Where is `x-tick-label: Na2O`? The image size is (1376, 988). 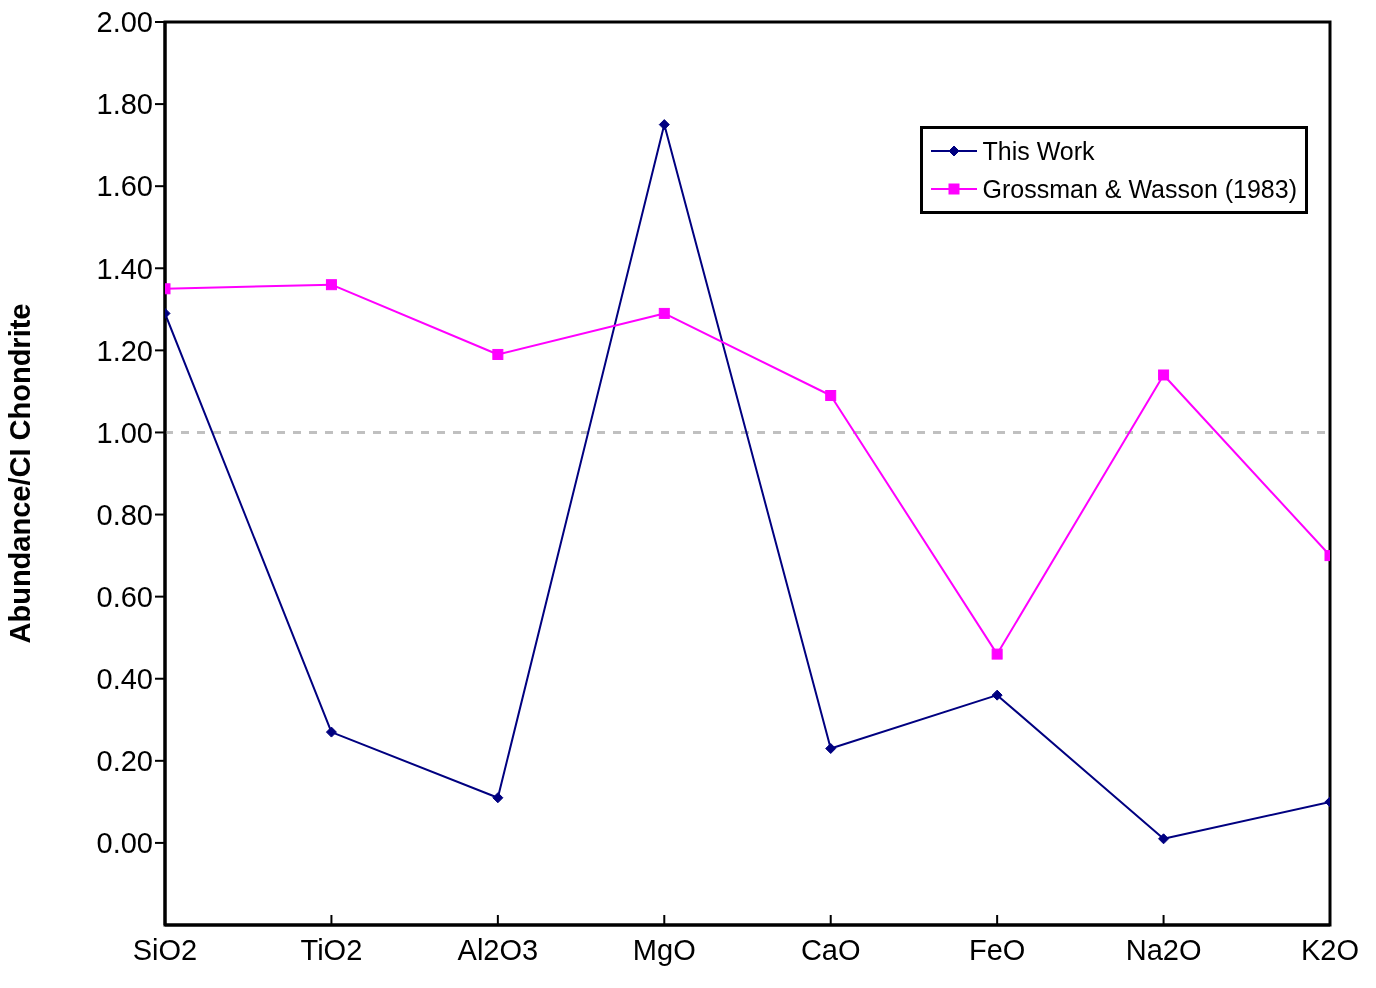 x-tick-label: Na2O is located at coordinates (1163, 949).